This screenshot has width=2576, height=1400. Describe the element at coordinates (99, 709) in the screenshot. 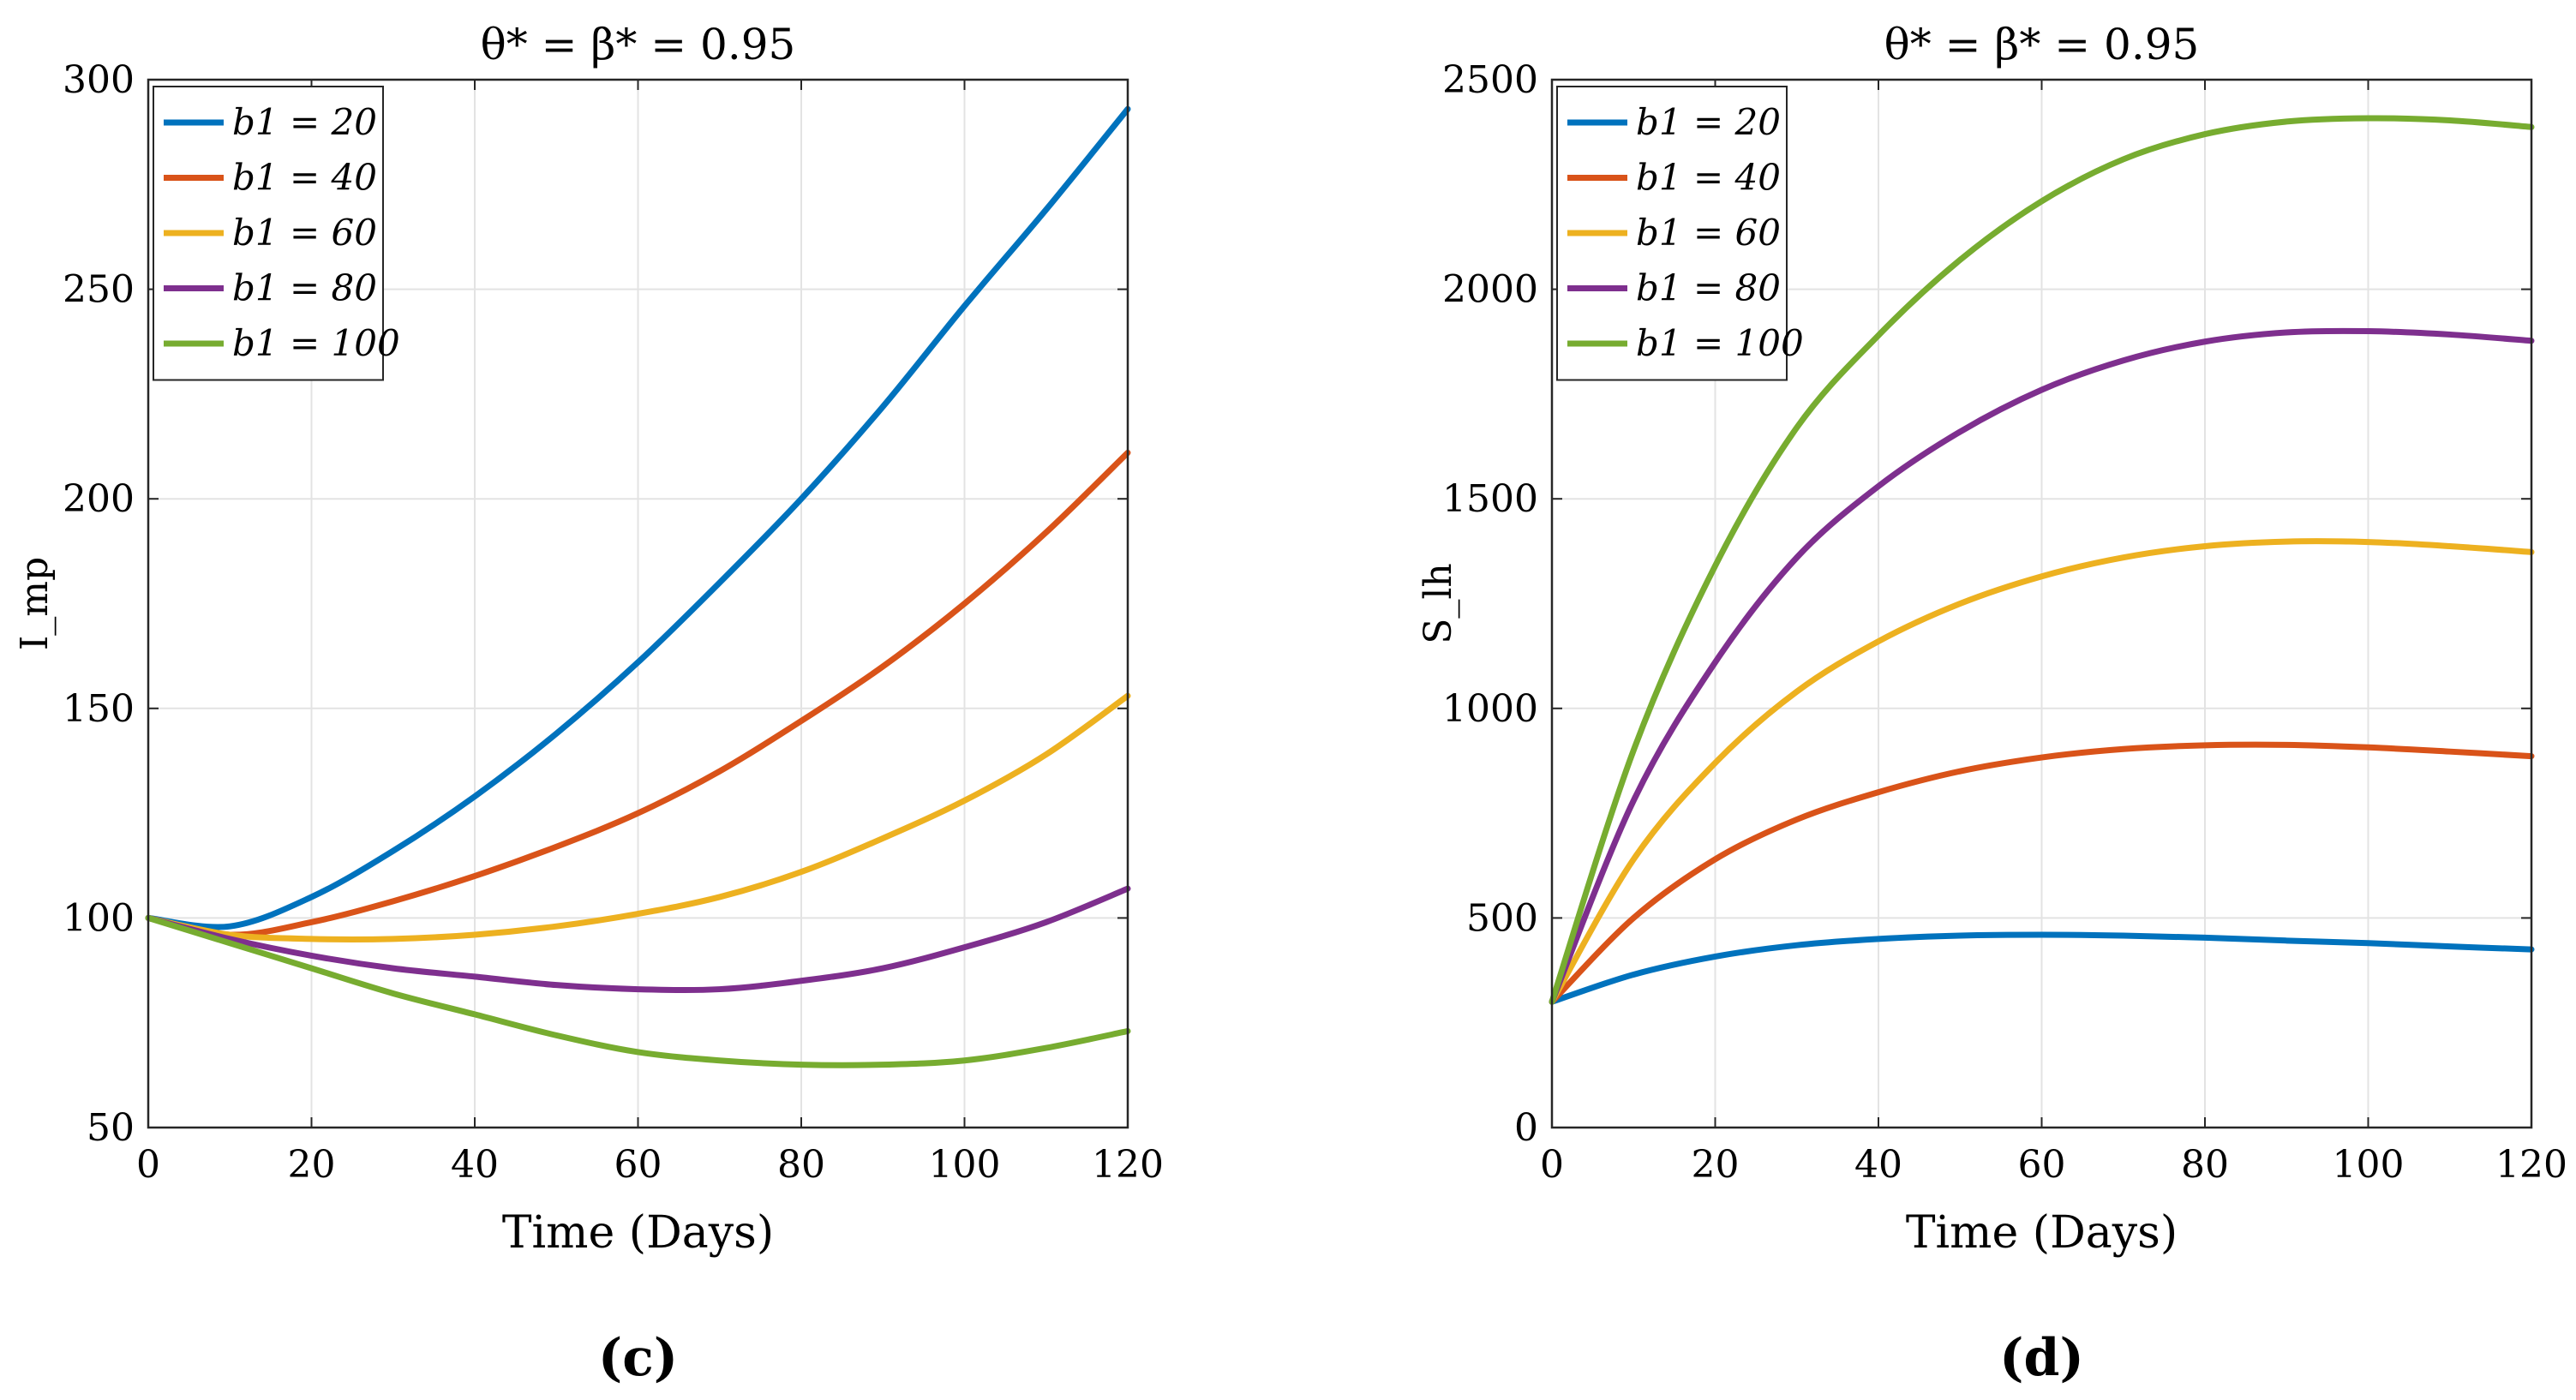

I see `y-tick-label: 150` at that location.